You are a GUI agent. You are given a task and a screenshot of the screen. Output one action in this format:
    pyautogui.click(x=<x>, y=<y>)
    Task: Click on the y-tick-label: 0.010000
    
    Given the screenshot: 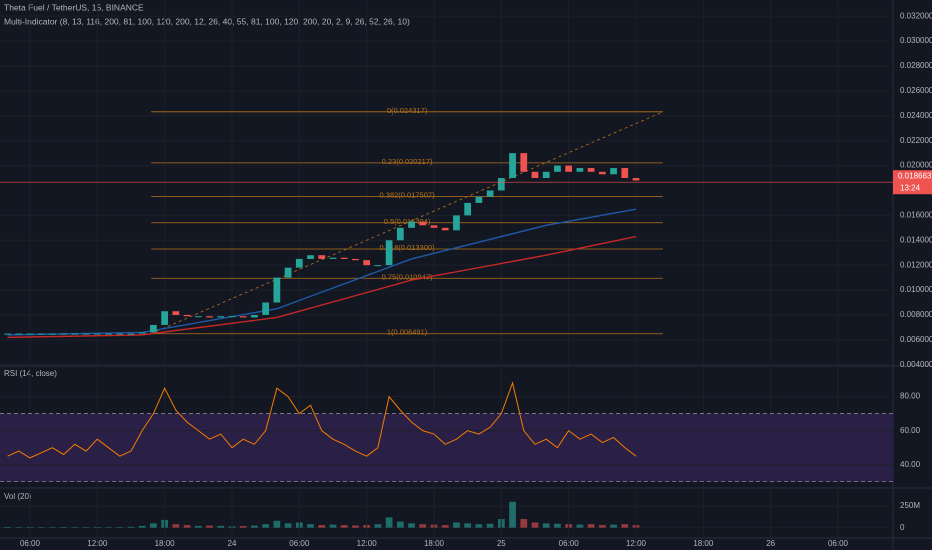 What is the action you would take?
    pyautogui.click(x=916, y=289)
    